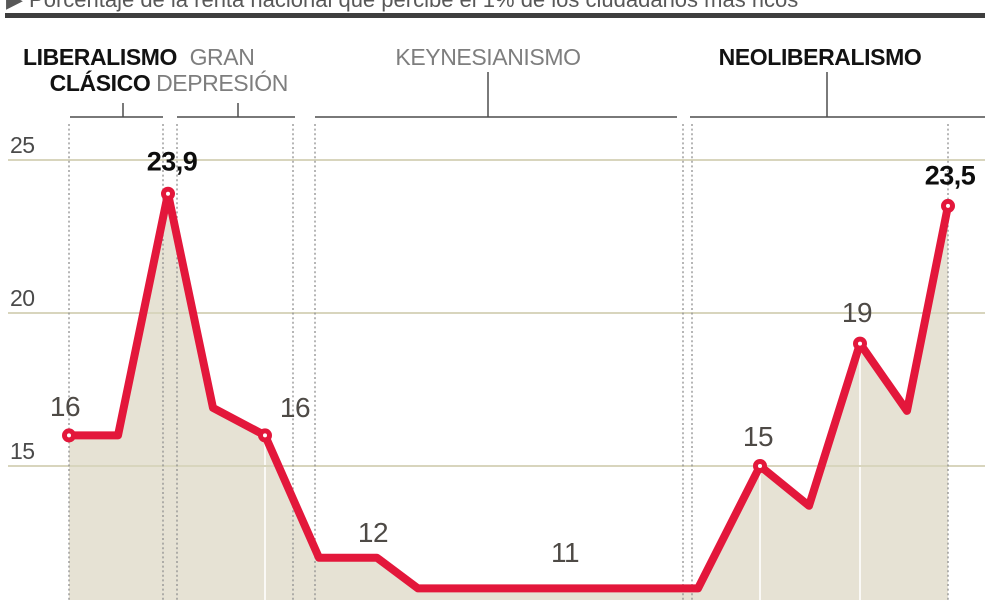 This screenshot has width=990, height=600. Describe the element at coordinates (373, 532) in the screenshot. I see `data-point-label: 12` at that location.